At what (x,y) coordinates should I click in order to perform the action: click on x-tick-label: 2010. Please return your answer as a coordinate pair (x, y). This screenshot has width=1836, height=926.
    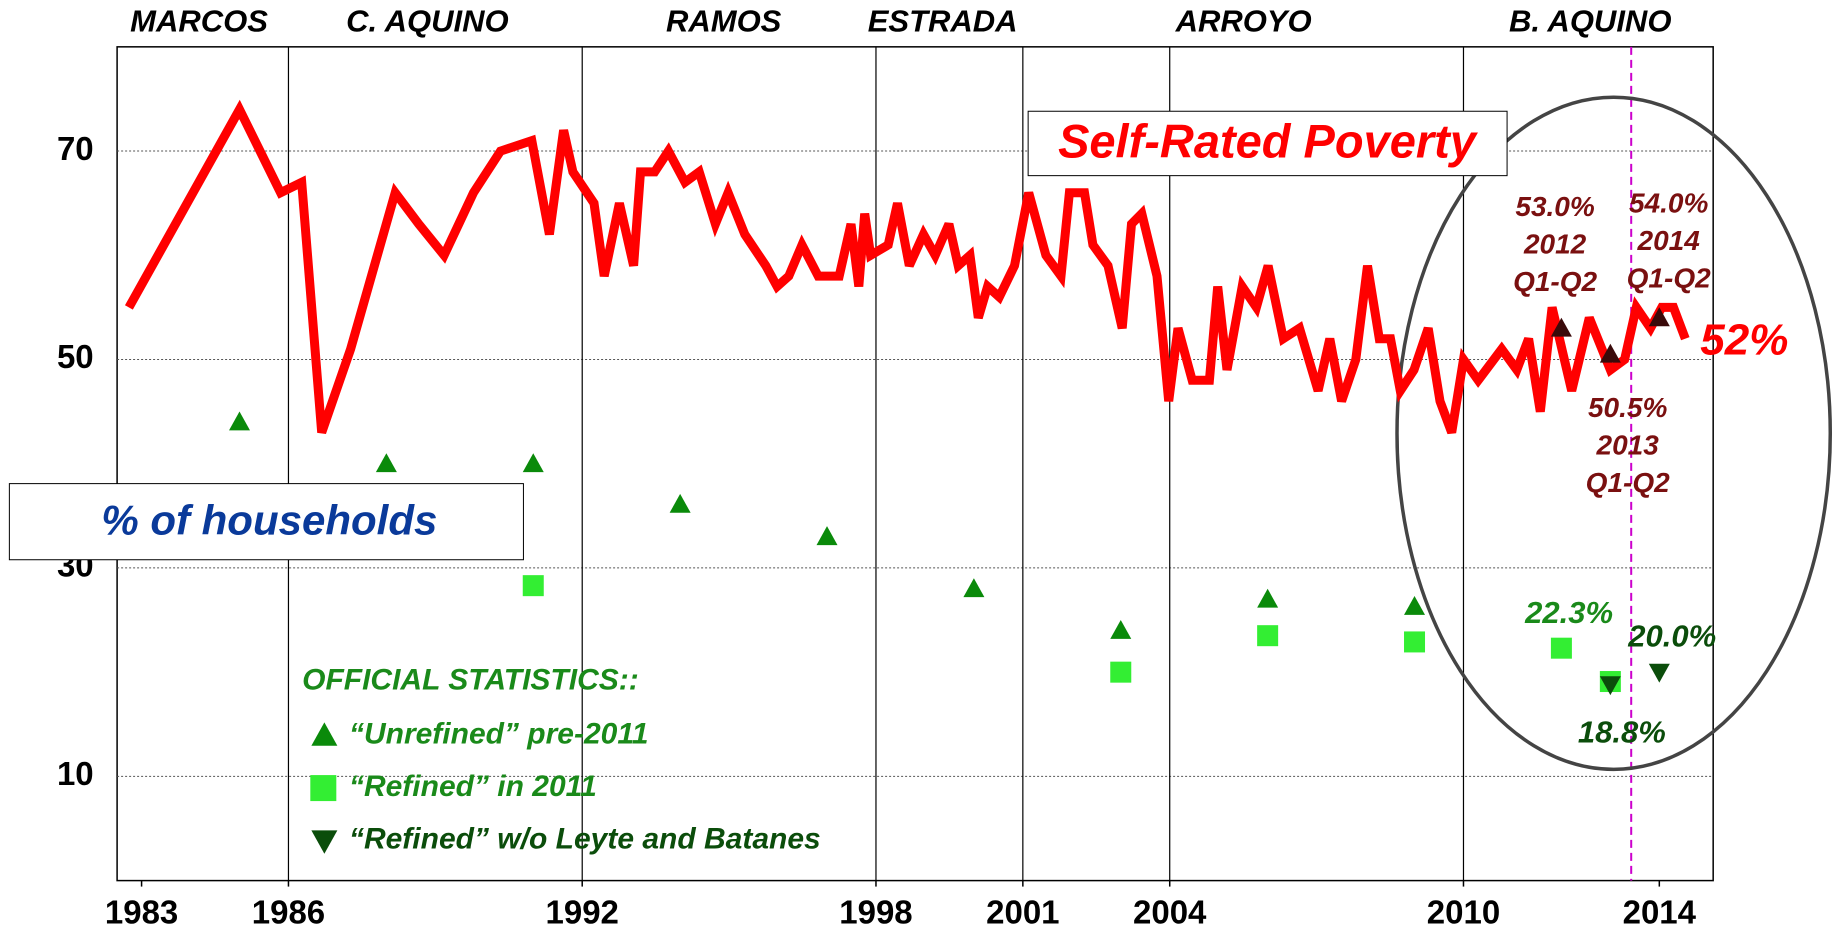
    Looking at the image, I should click on (1463, 909).